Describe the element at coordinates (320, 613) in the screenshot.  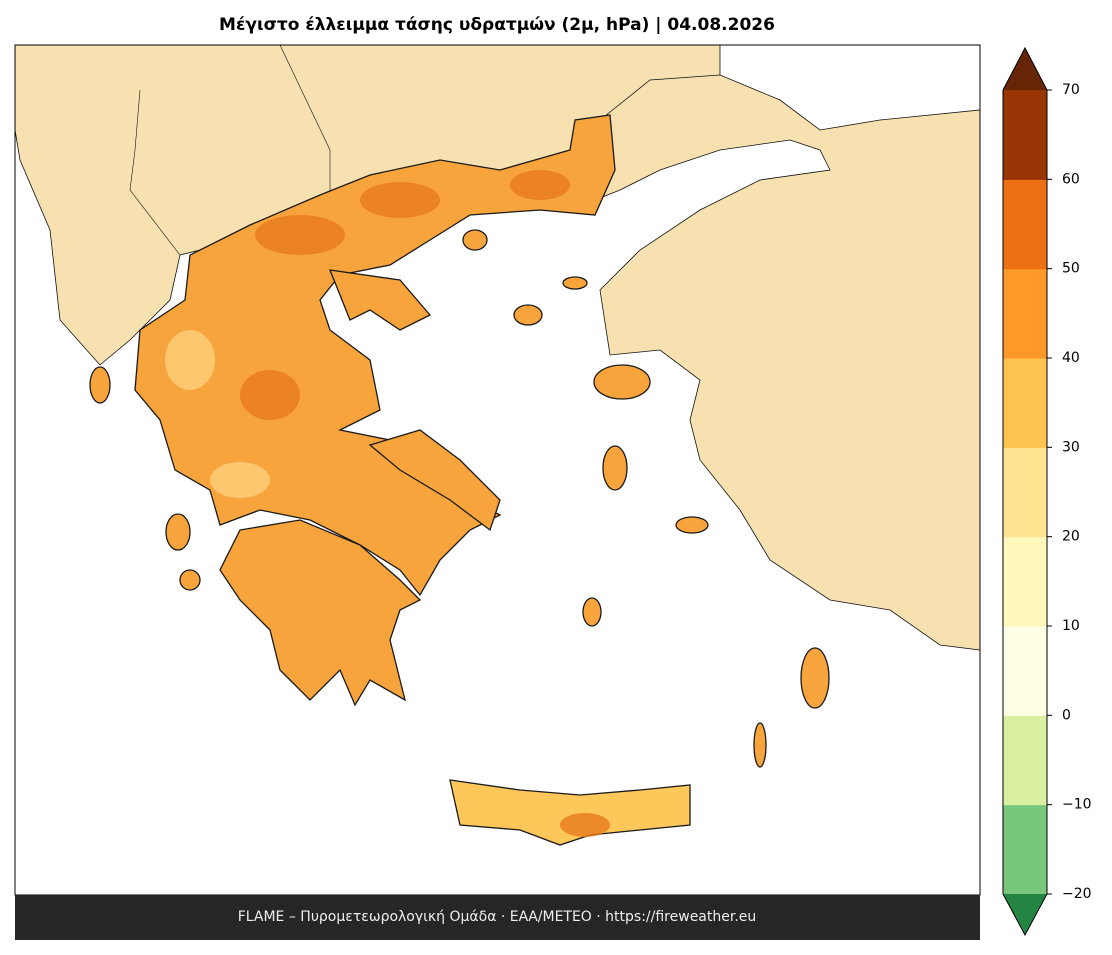
I see `peloponnese` at that location.